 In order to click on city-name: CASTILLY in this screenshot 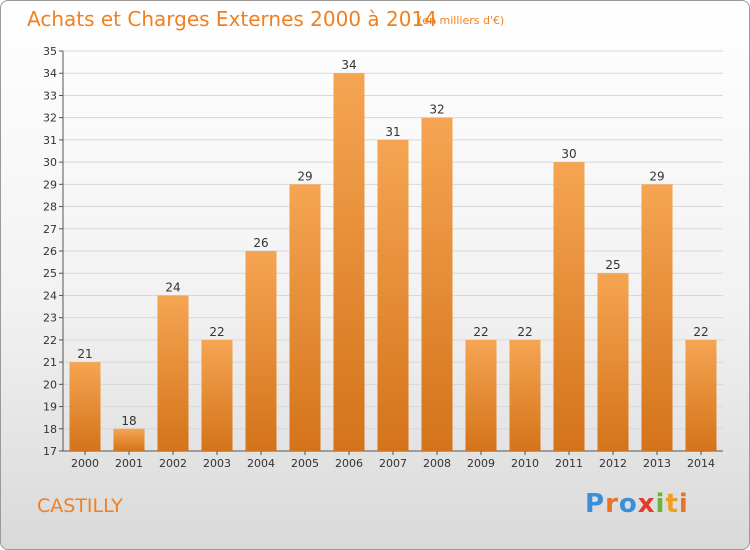, I will do `click(80, 506)`.